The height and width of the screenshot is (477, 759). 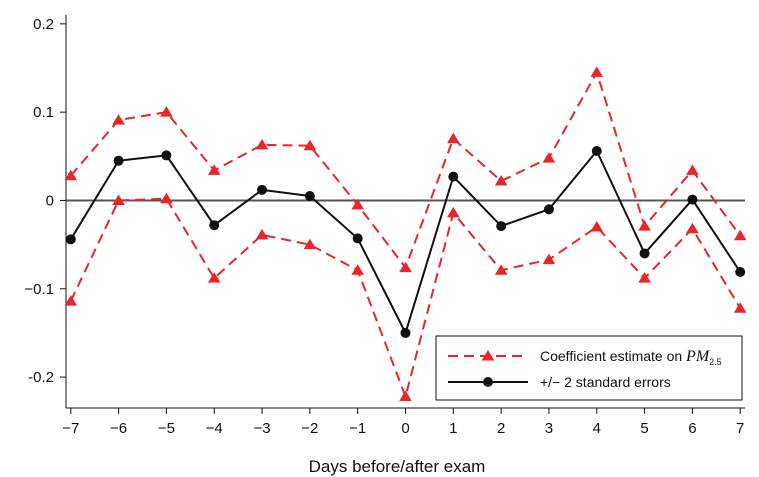 I want to click on y-tick-label: -0.2, so click(x=41, y=377).